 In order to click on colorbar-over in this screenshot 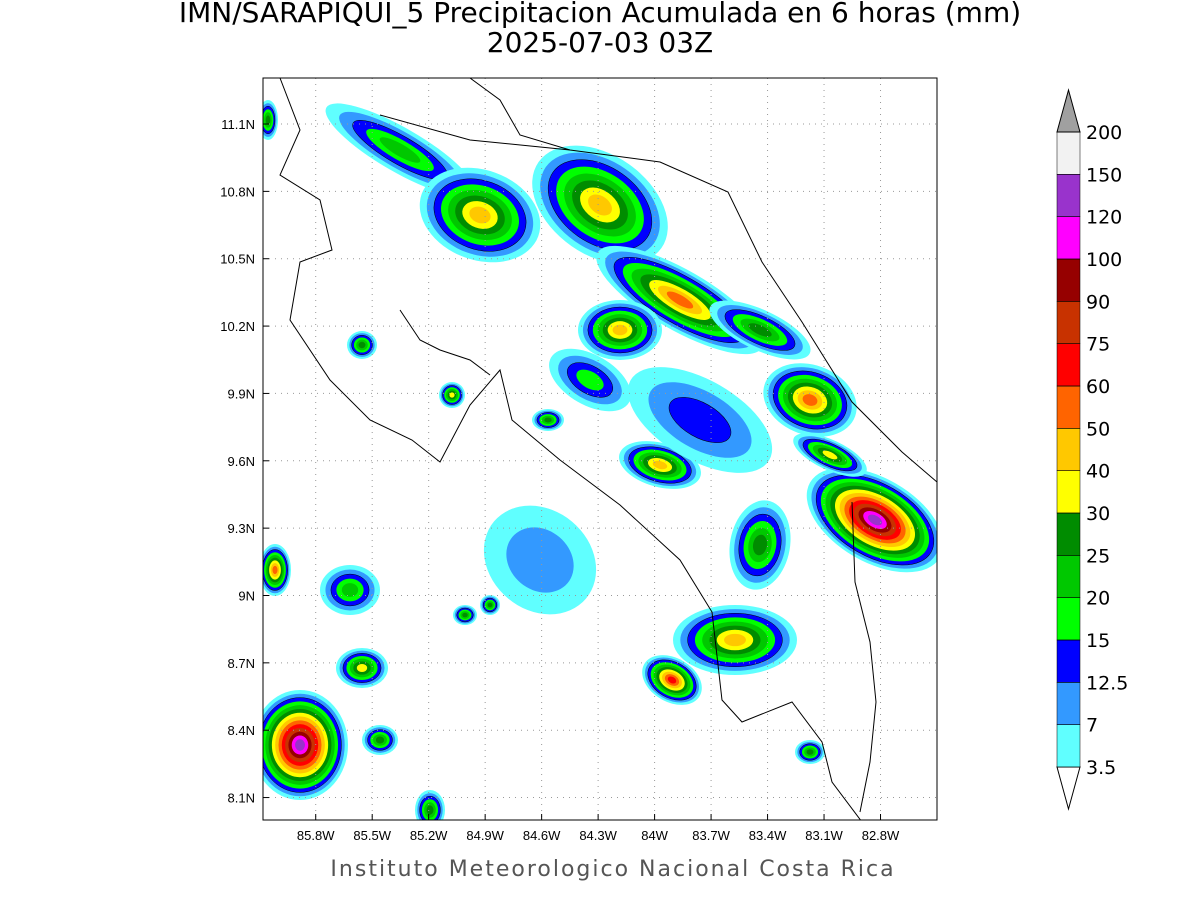, I will do `click(1068, 110)`.